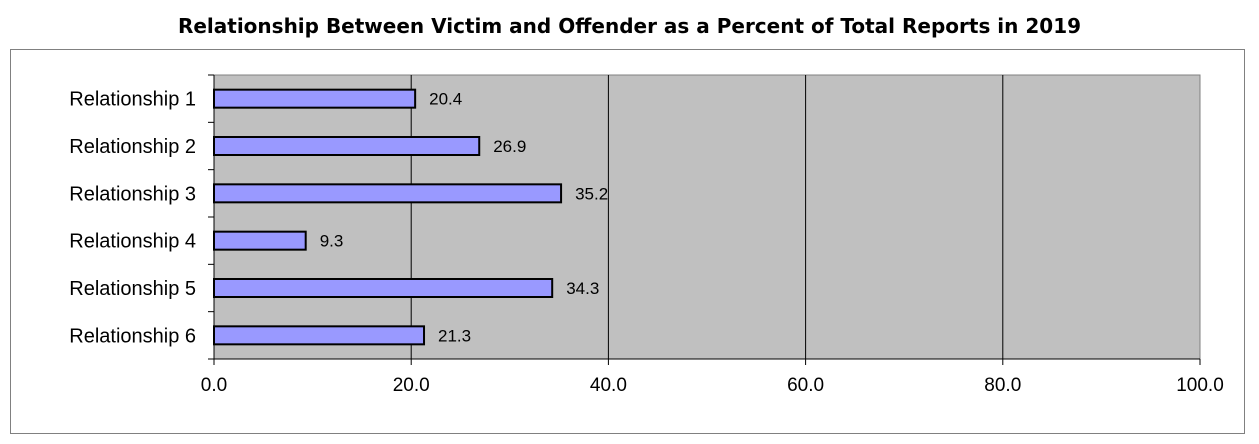 This screenshot has width=1259, height=444. Describe the element at coordinates (332, 241) in the screenshot. I see `value-label: 9.3` at that location.